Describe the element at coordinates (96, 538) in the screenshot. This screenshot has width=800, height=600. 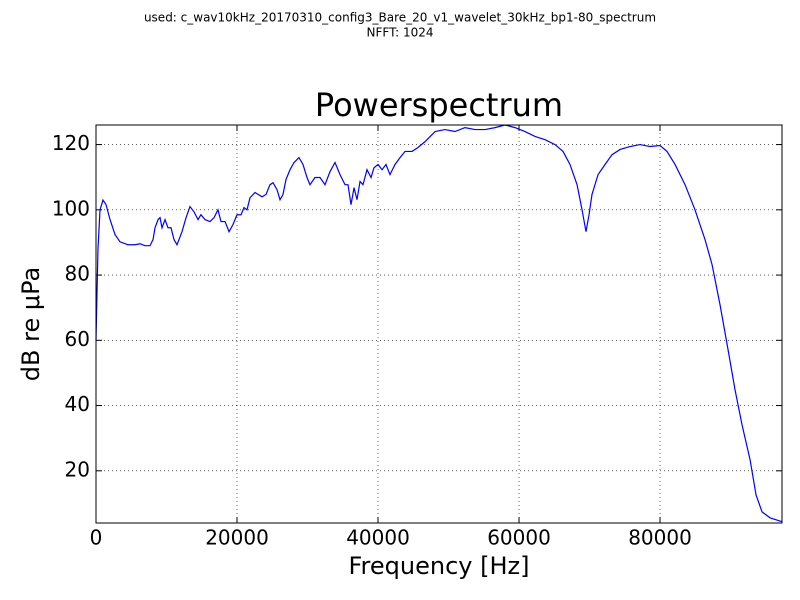
I see `x-tick-label: 0` at that location.